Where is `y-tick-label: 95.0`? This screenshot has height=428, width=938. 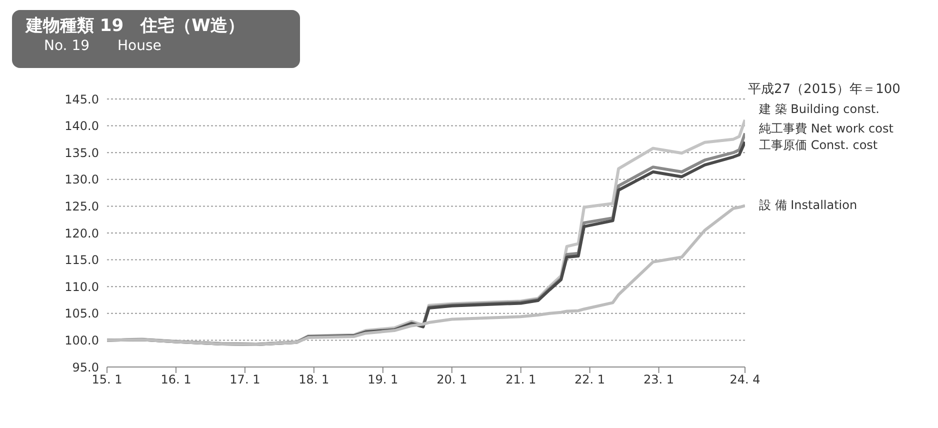 y-tick-label: 95.0 is located at coordinates (85, 367).